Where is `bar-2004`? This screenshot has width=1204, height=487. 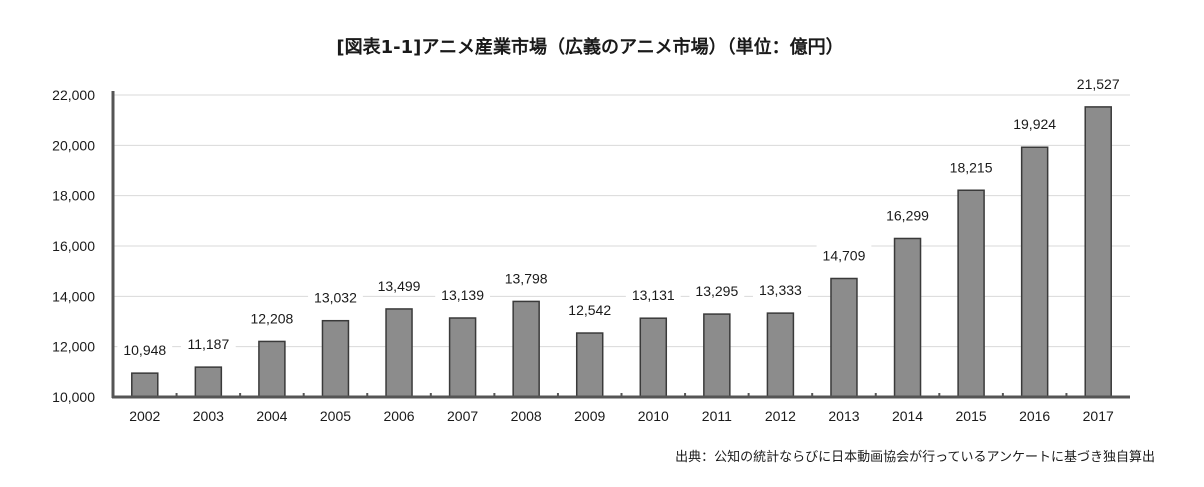 bar-2004 is located at coordinates (272, 369).